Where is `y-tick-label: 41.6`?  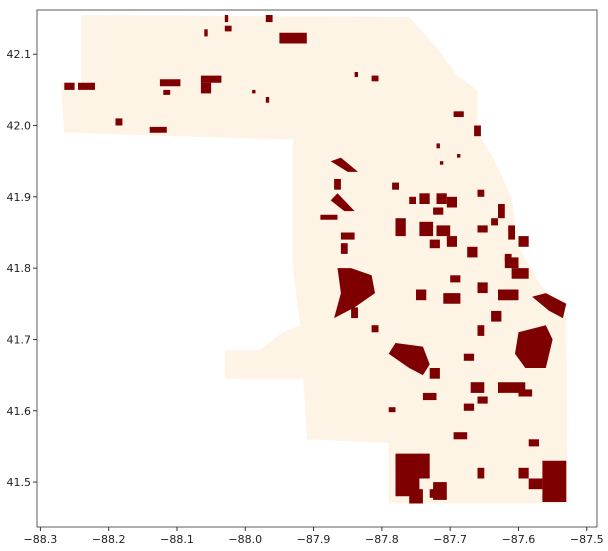
y-tick-label: 41.6 is located at coordinates (19, 411).